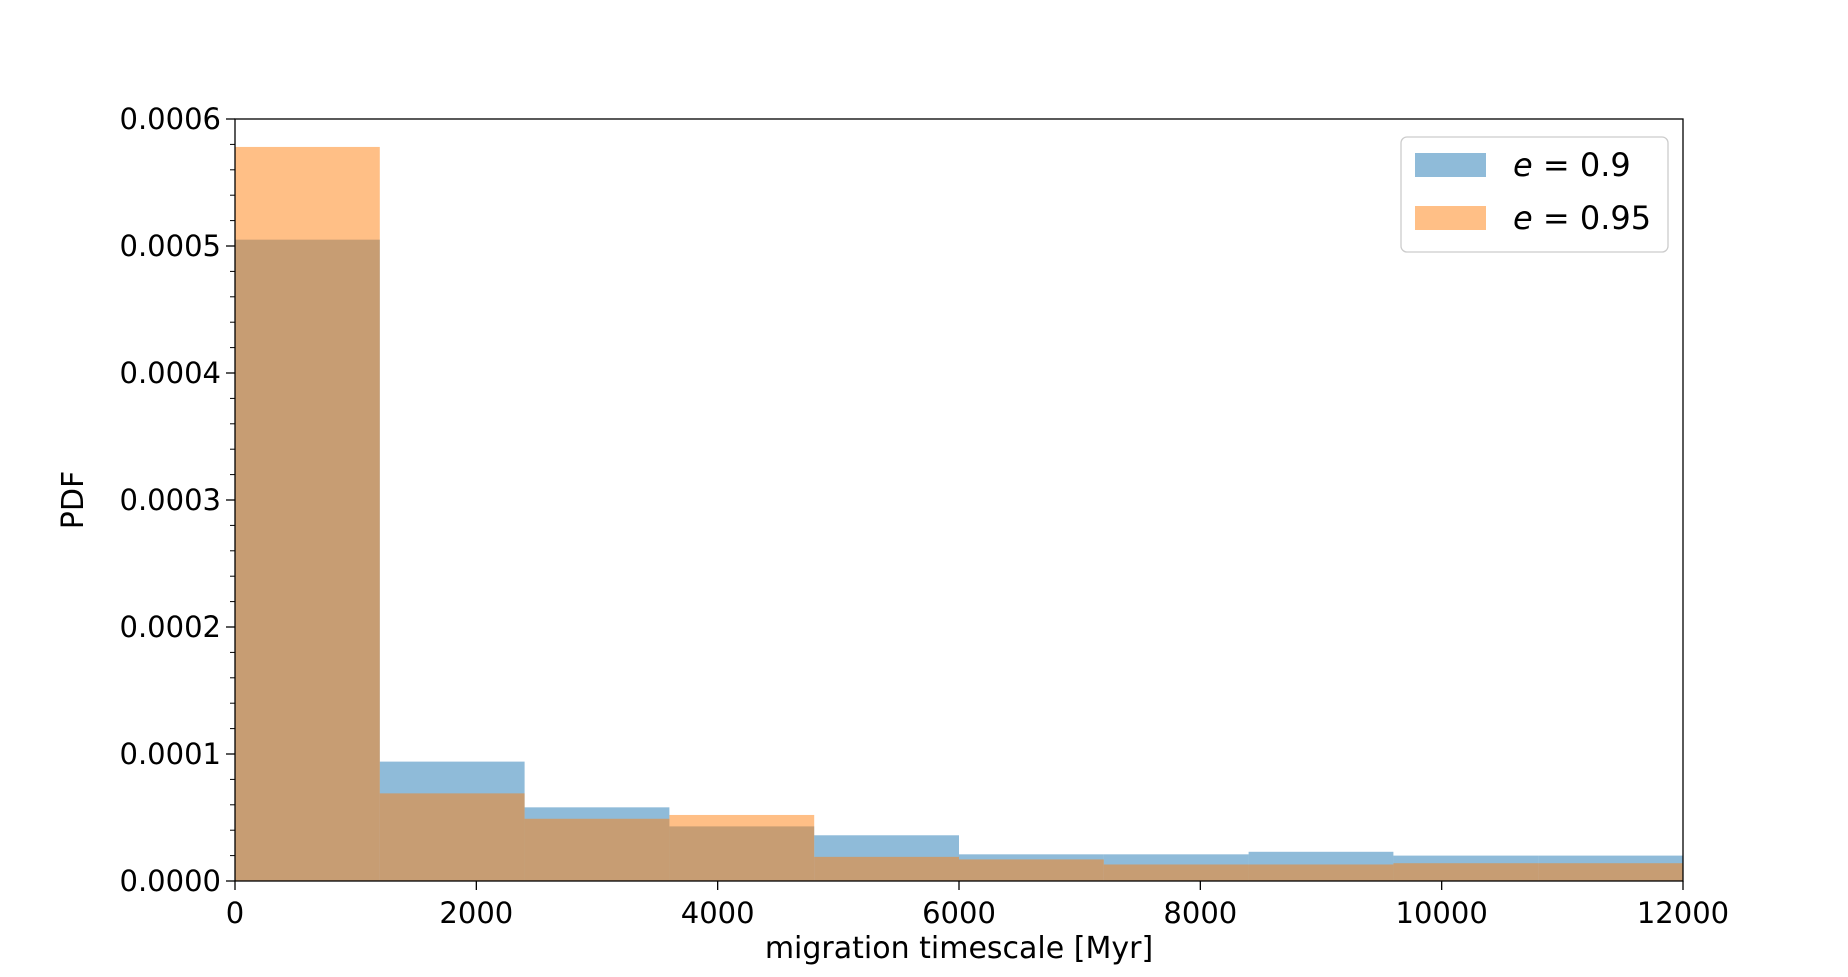 This screenshot has width=1848, height=977. Describe the element at coordinates (170, 246) in the screenshot. I see `y-tick-label: 0.0005` at that location.